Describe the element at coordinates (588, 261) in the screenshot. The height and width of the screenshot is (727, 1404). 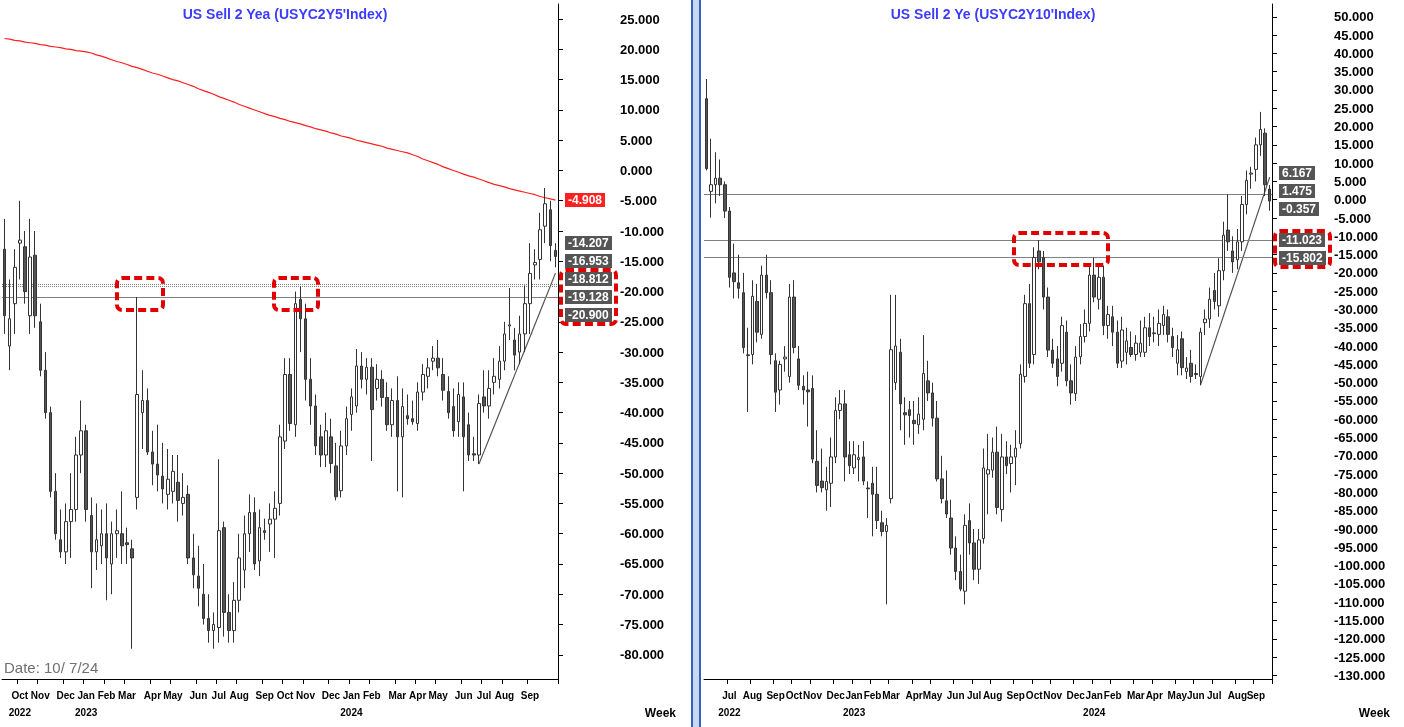
I see `data-label: -16.953` at that location.